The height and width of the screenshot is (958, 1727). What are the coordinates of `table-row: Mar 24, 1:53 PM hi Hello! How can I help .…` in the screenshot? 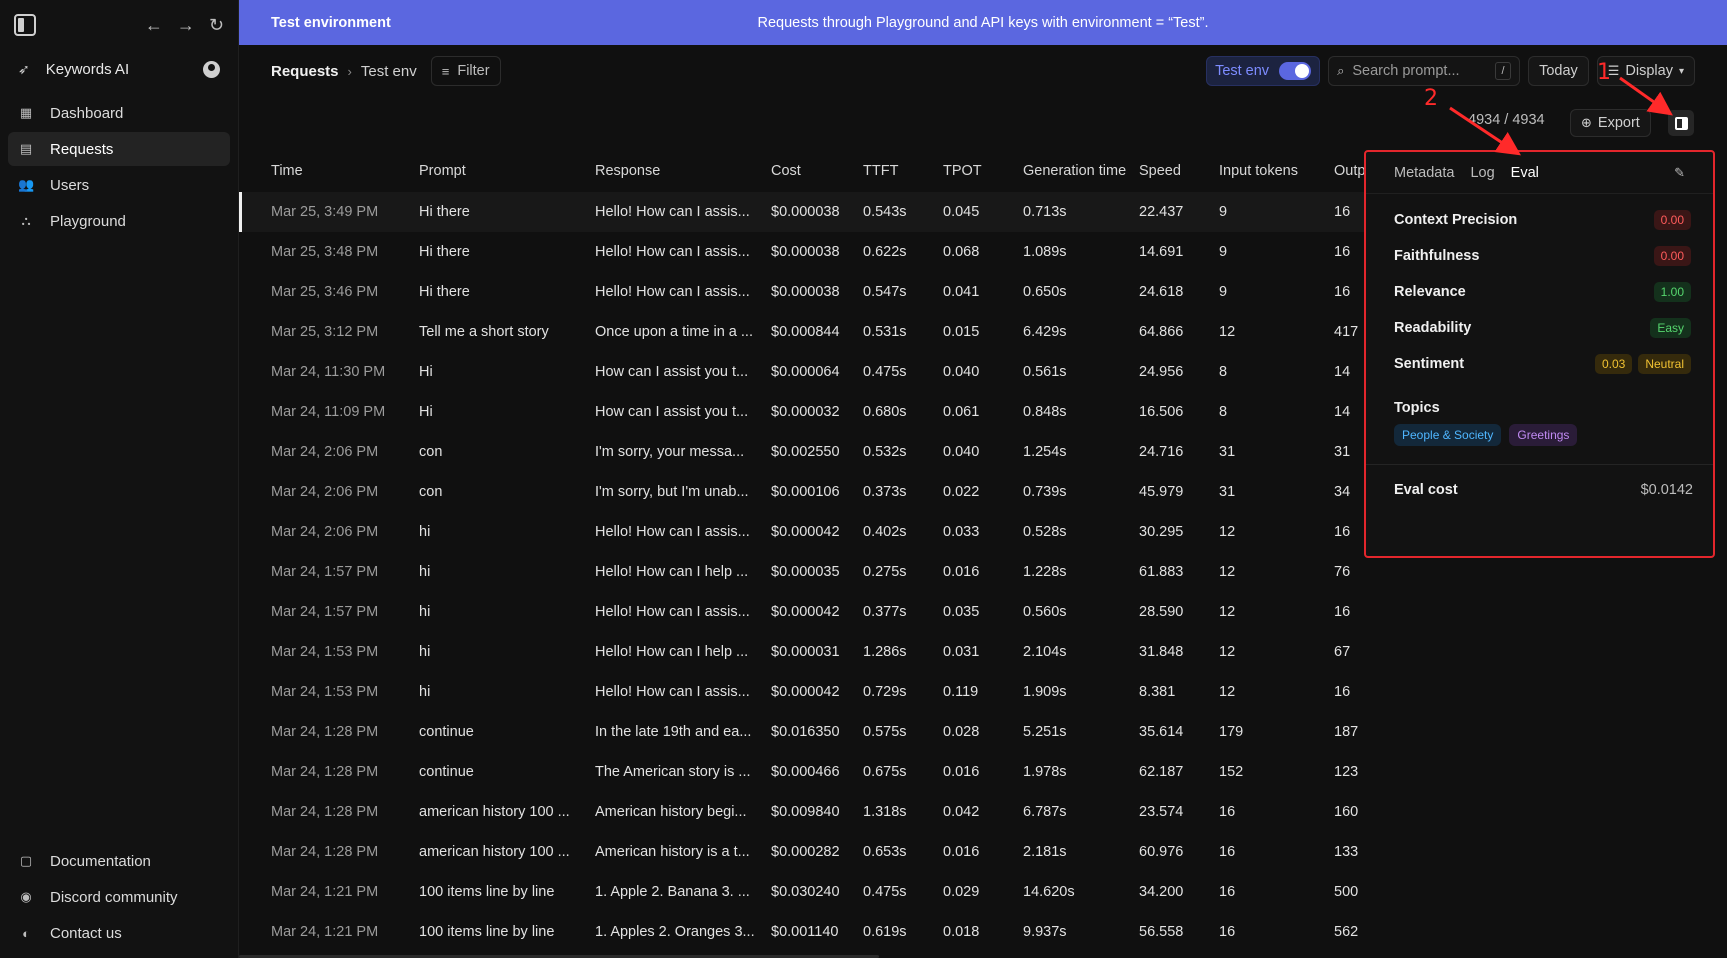 It's located at (801, 652).